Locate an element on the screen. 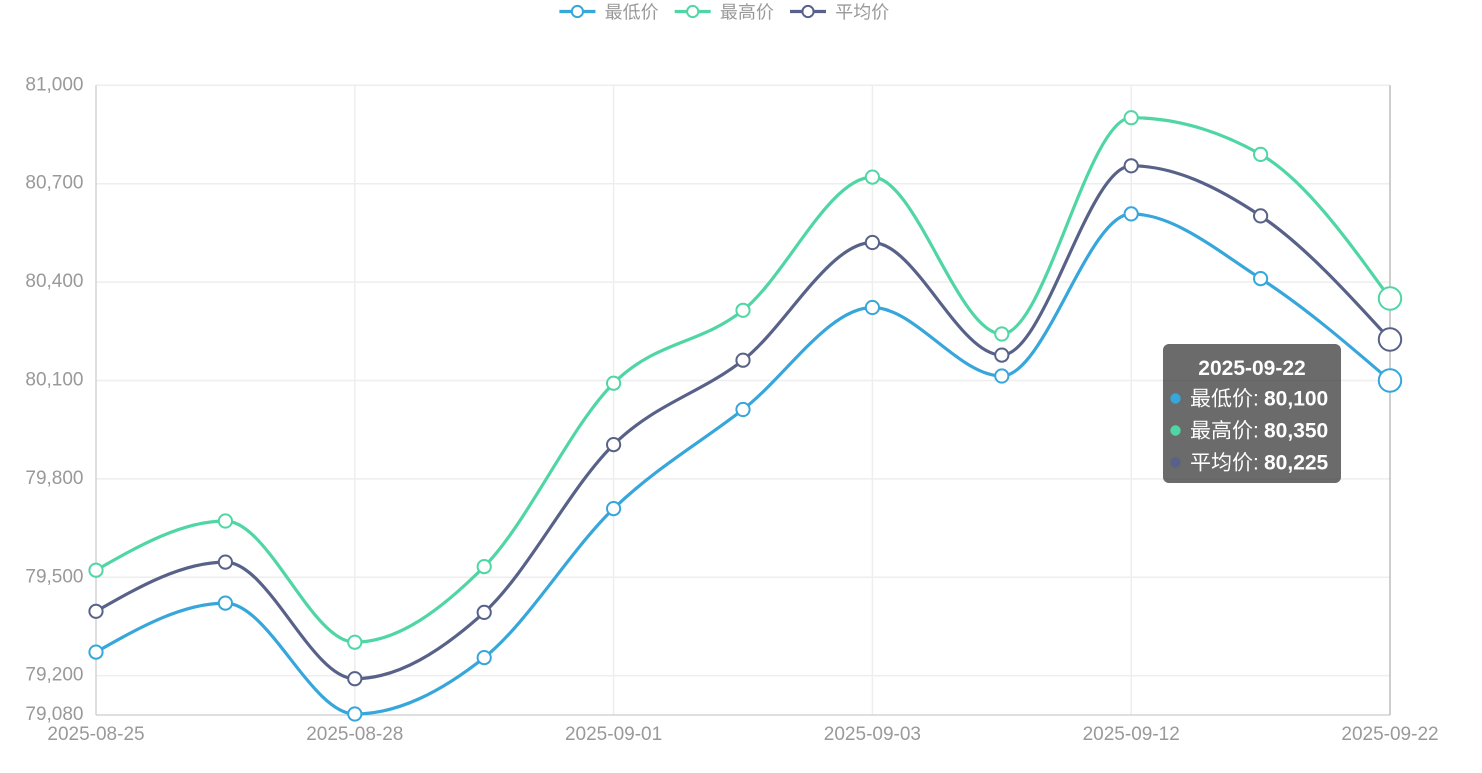 Image resolution: width=1482 pixels, height=773 pixels. svg-text: 2025-08-28 is located at coordinates (354, 734).